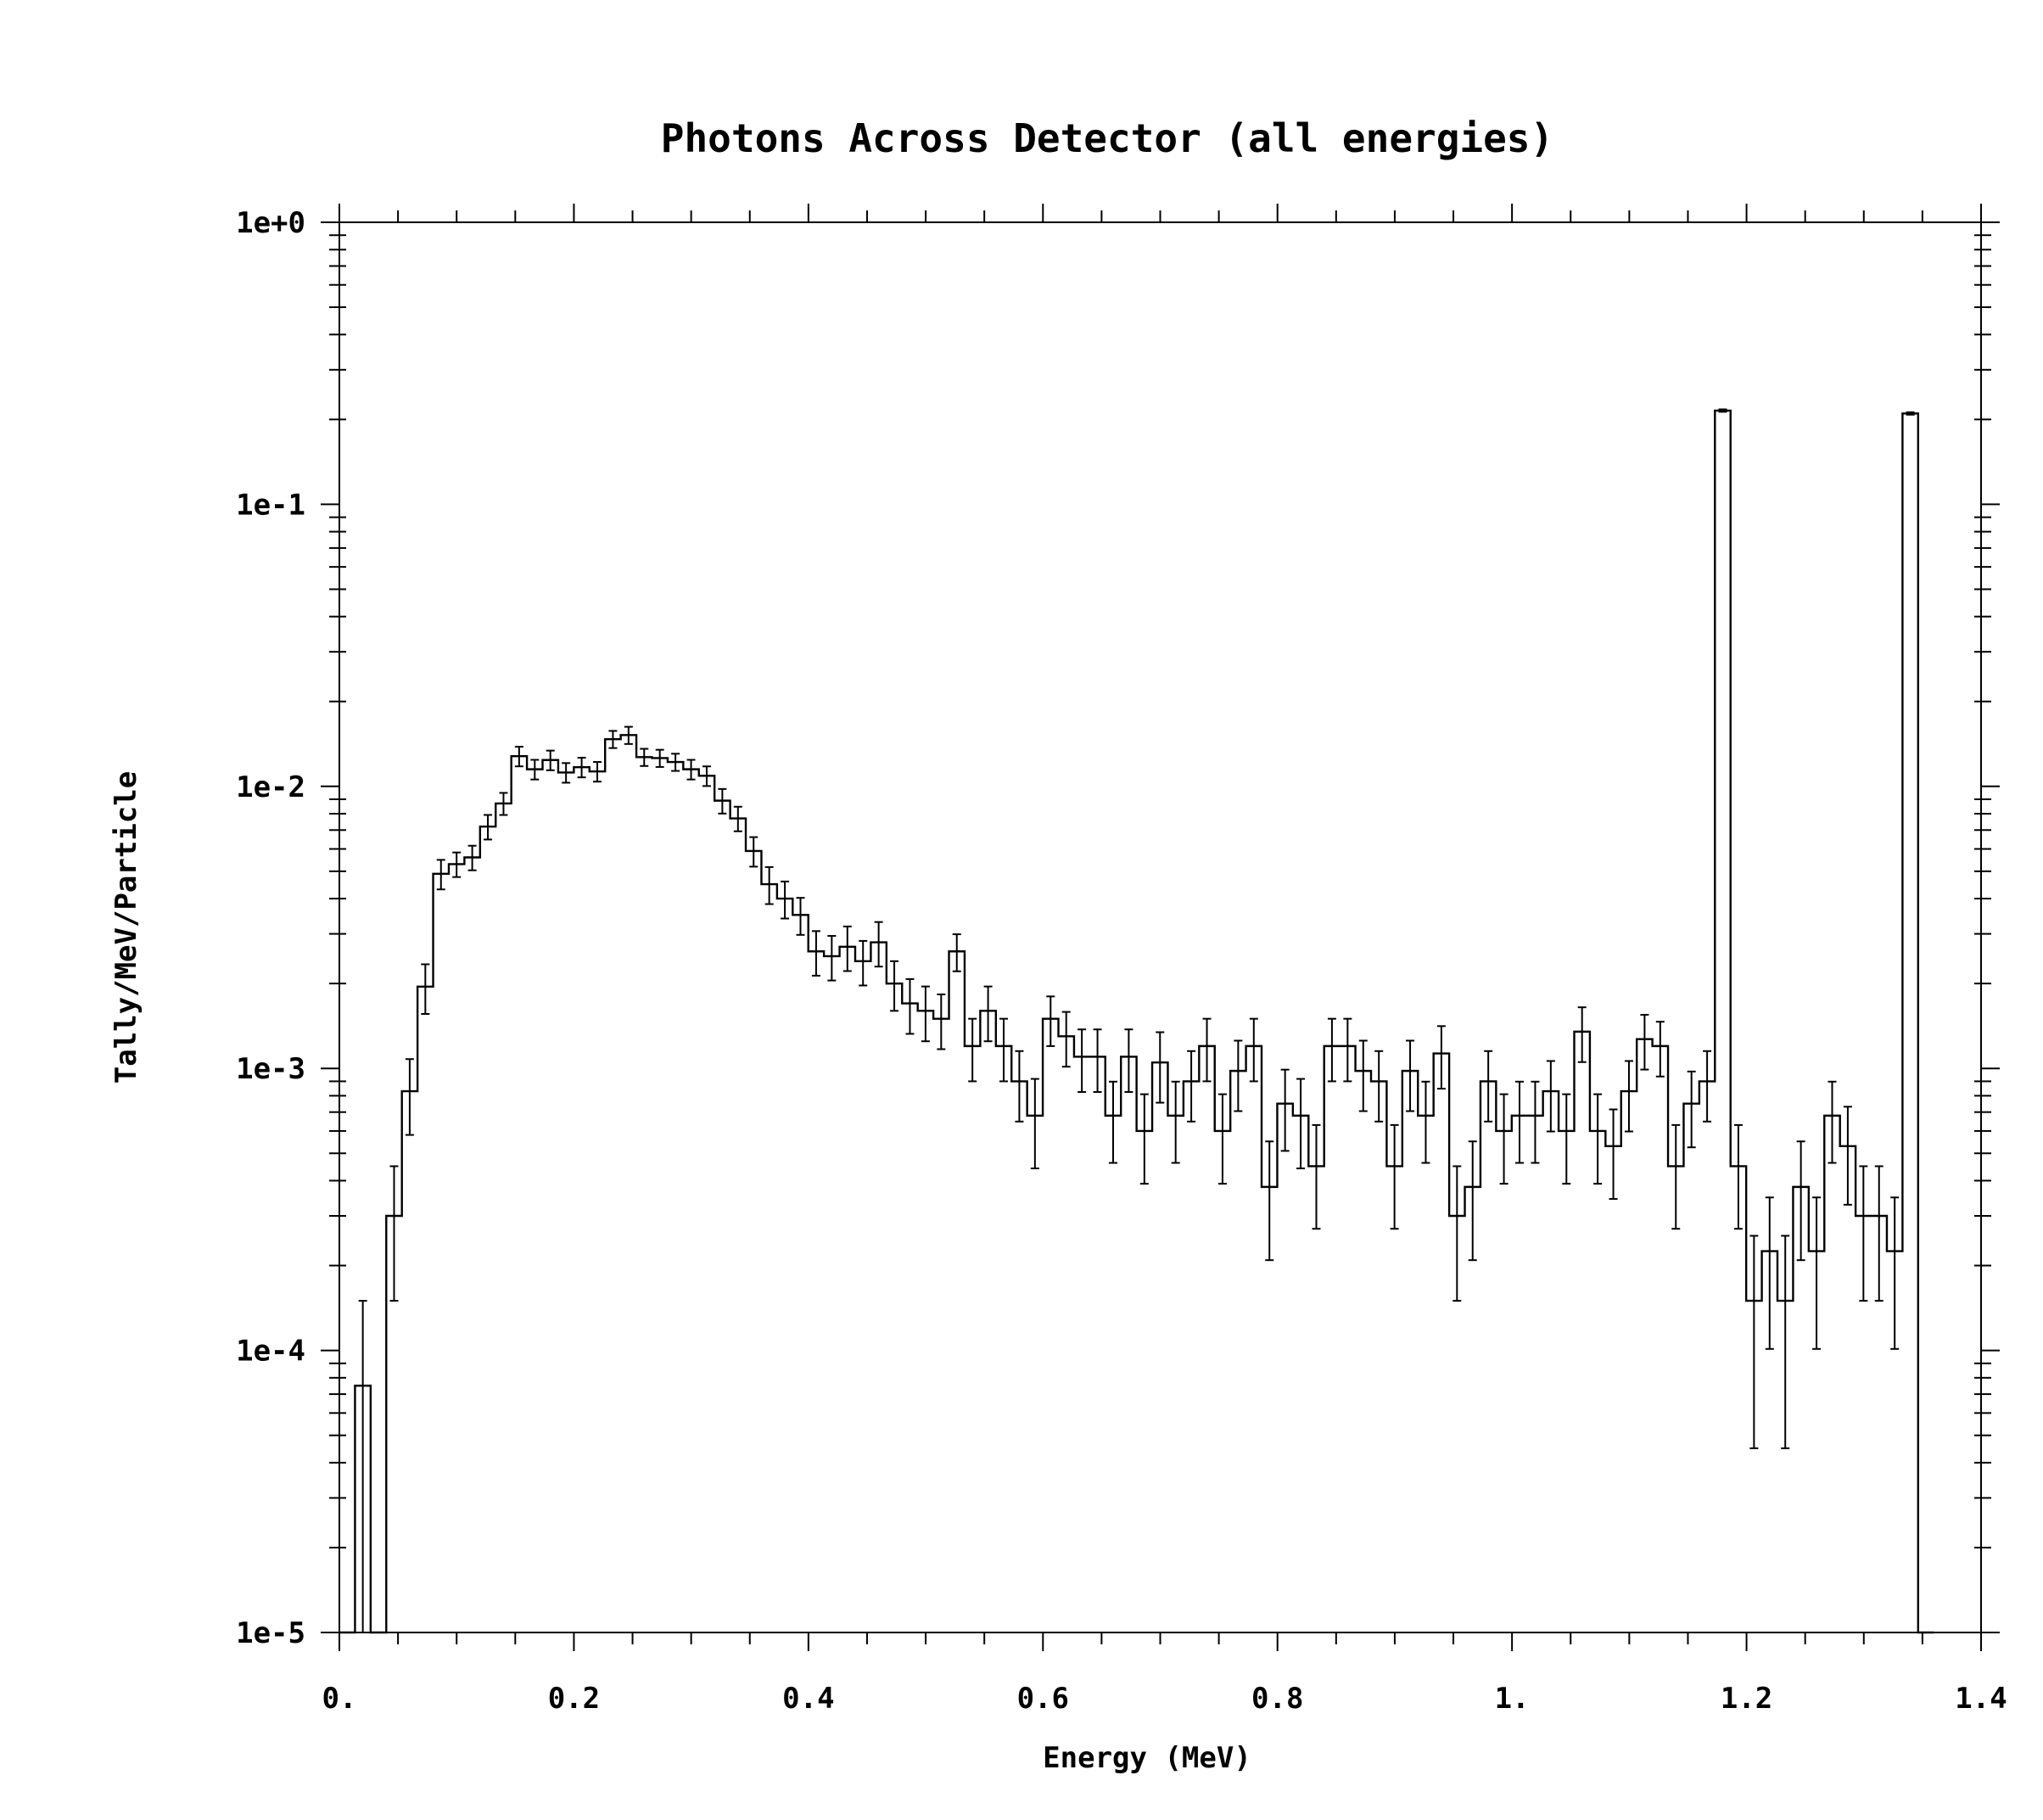  Describe the element at coordinates (270, 787) in the screenshot. I see `y-tick-label: 1e-2` at that location.